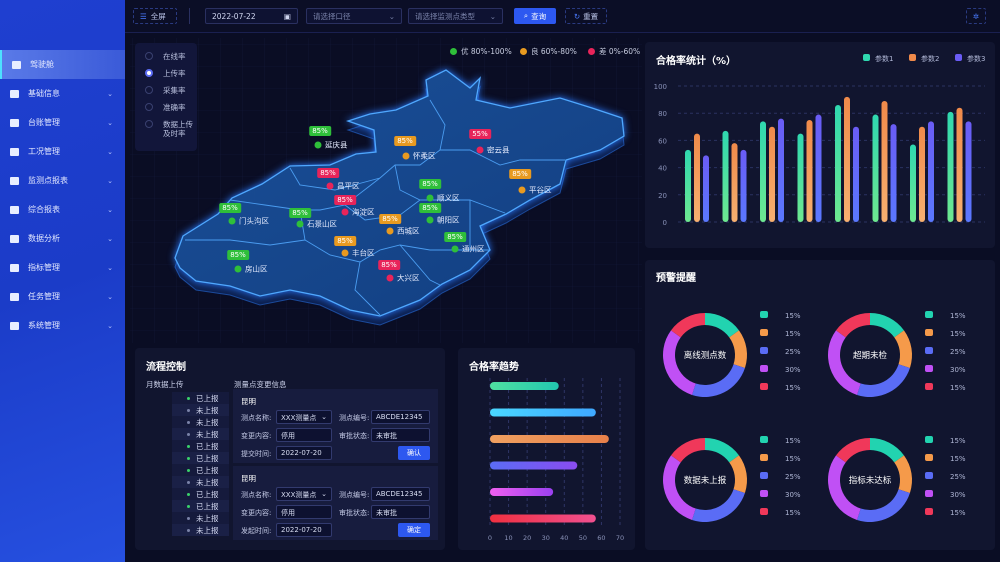 Image resolution: width=1000 pixels, height=562 pixels. What do you see at coordinates (62, 151) in the screenshot?
I see `sidebar-item-3: 工况管理 ⌄` at bounding box center [62, 151].